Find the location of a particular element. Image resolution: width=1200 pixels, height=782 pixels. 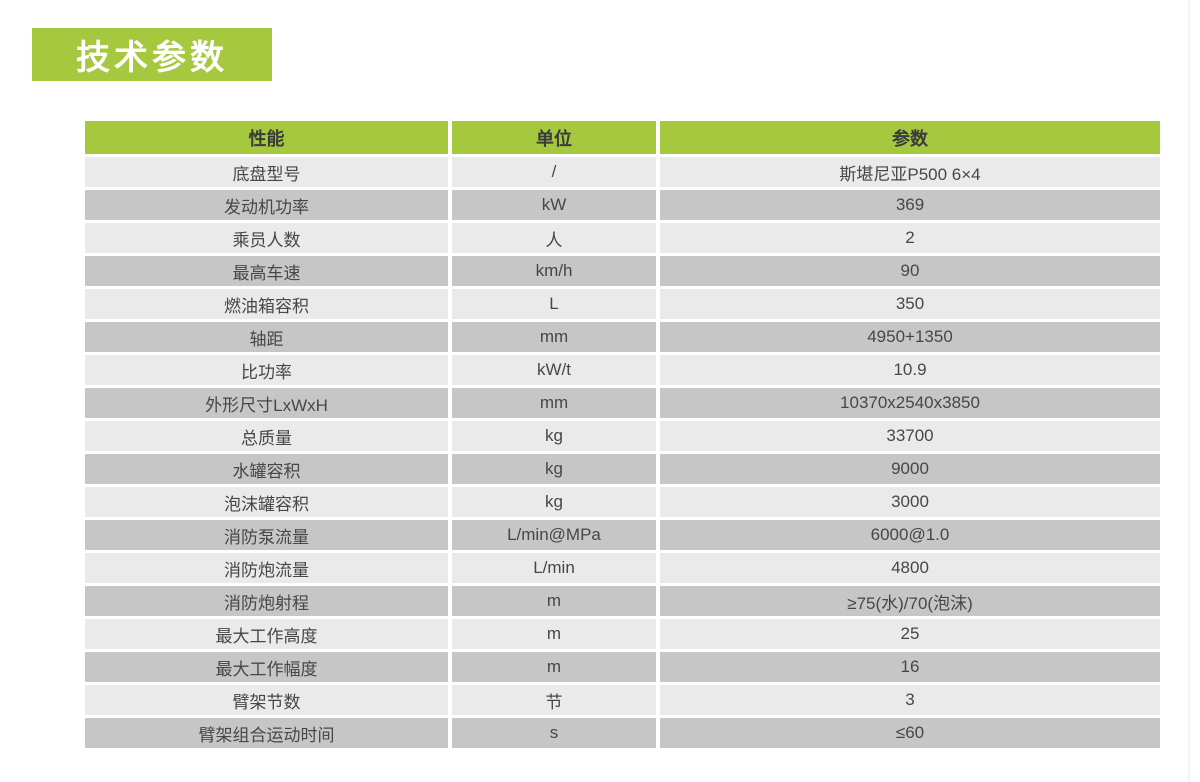

cell-unit: 节 is located at coordinates (554, 700).